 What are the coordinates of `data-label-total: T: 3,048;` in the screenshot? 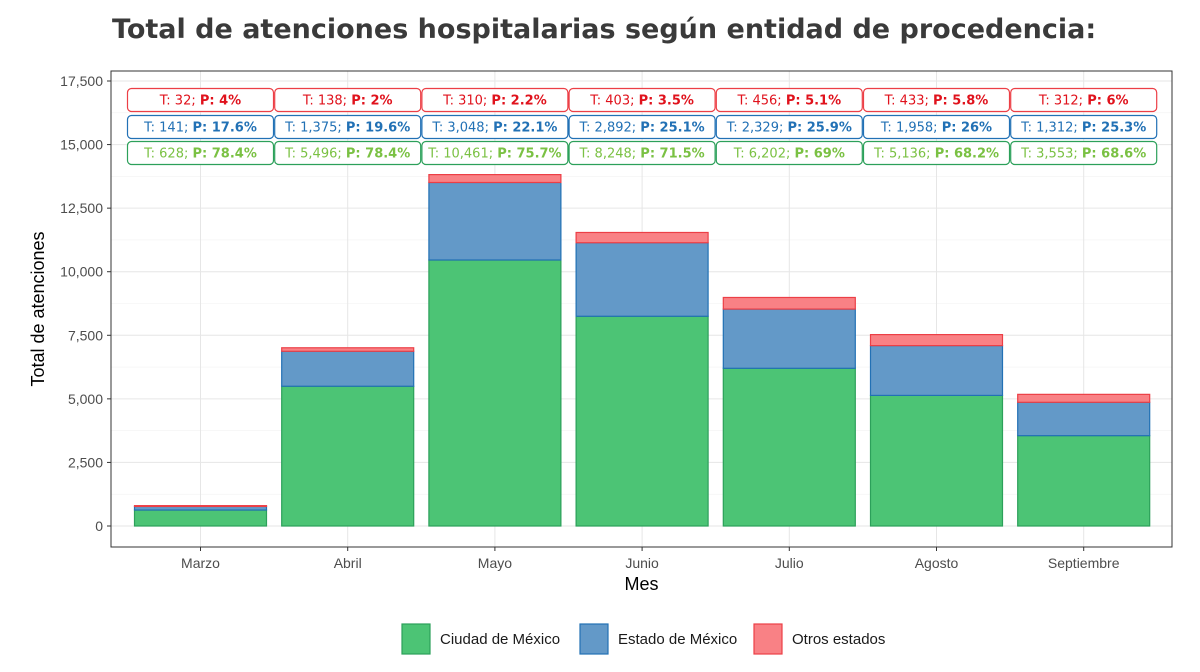 It's located at (462, 128).